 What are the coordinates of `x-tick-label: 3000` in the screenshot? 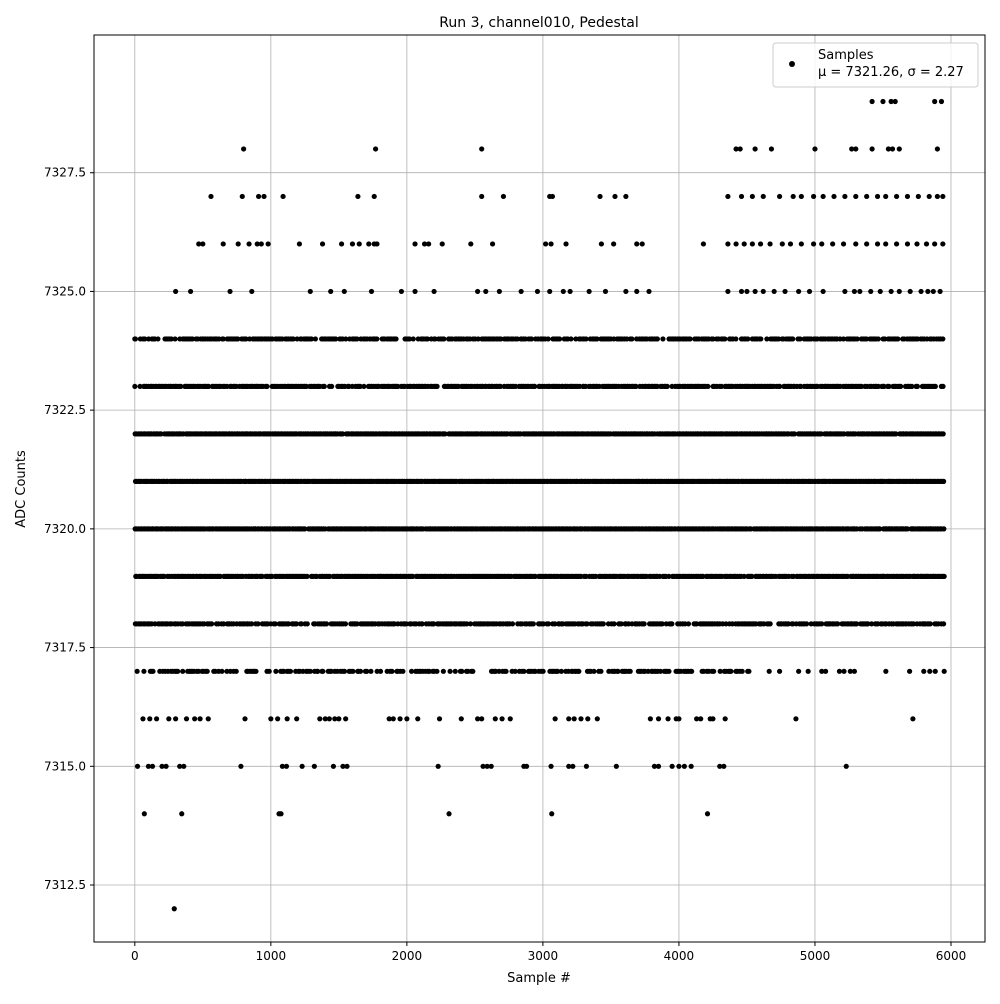 It's located at (543, 956).